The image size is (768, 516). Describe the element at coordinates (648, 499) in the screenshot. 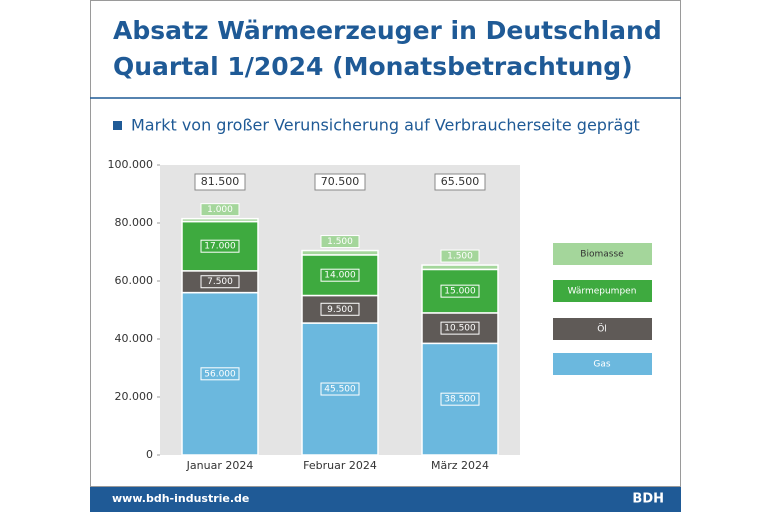

I see `footer-brand: BDH` at that location.